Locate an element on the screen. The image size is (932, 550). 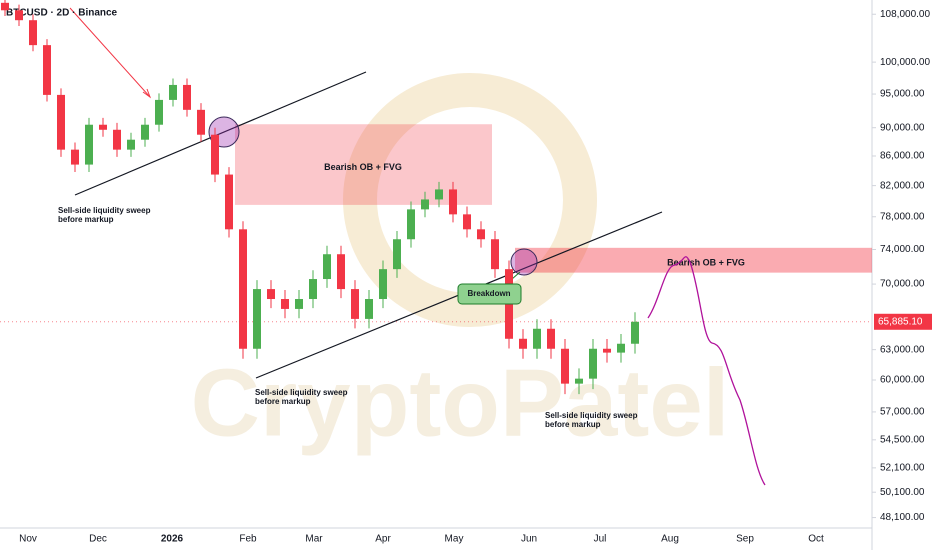
x-tick-label: 2026 is located at coordinates (172, 539).